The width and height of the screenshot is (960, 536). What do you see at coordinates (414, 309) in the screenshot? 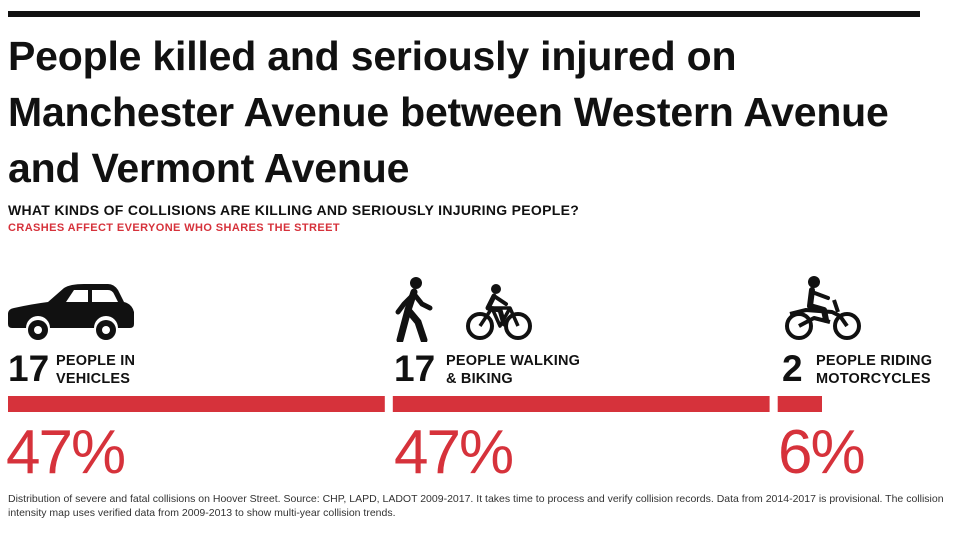
I see `pedestrian-icon` at bounding box center [414, 309].